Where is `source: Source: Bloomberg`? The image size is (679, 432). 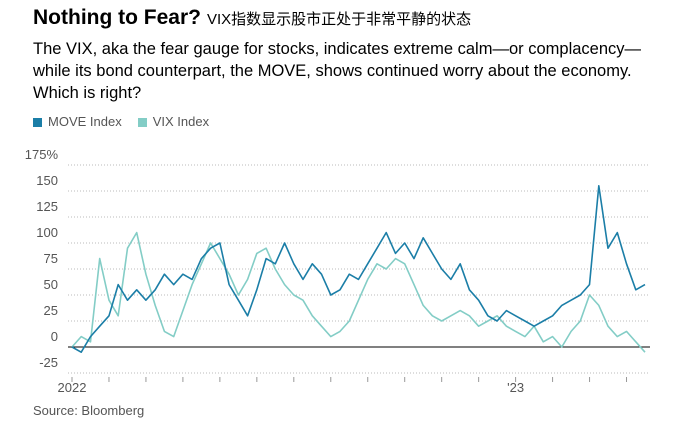
source: Source: Bloomberg is located at coordinates (89, 410).